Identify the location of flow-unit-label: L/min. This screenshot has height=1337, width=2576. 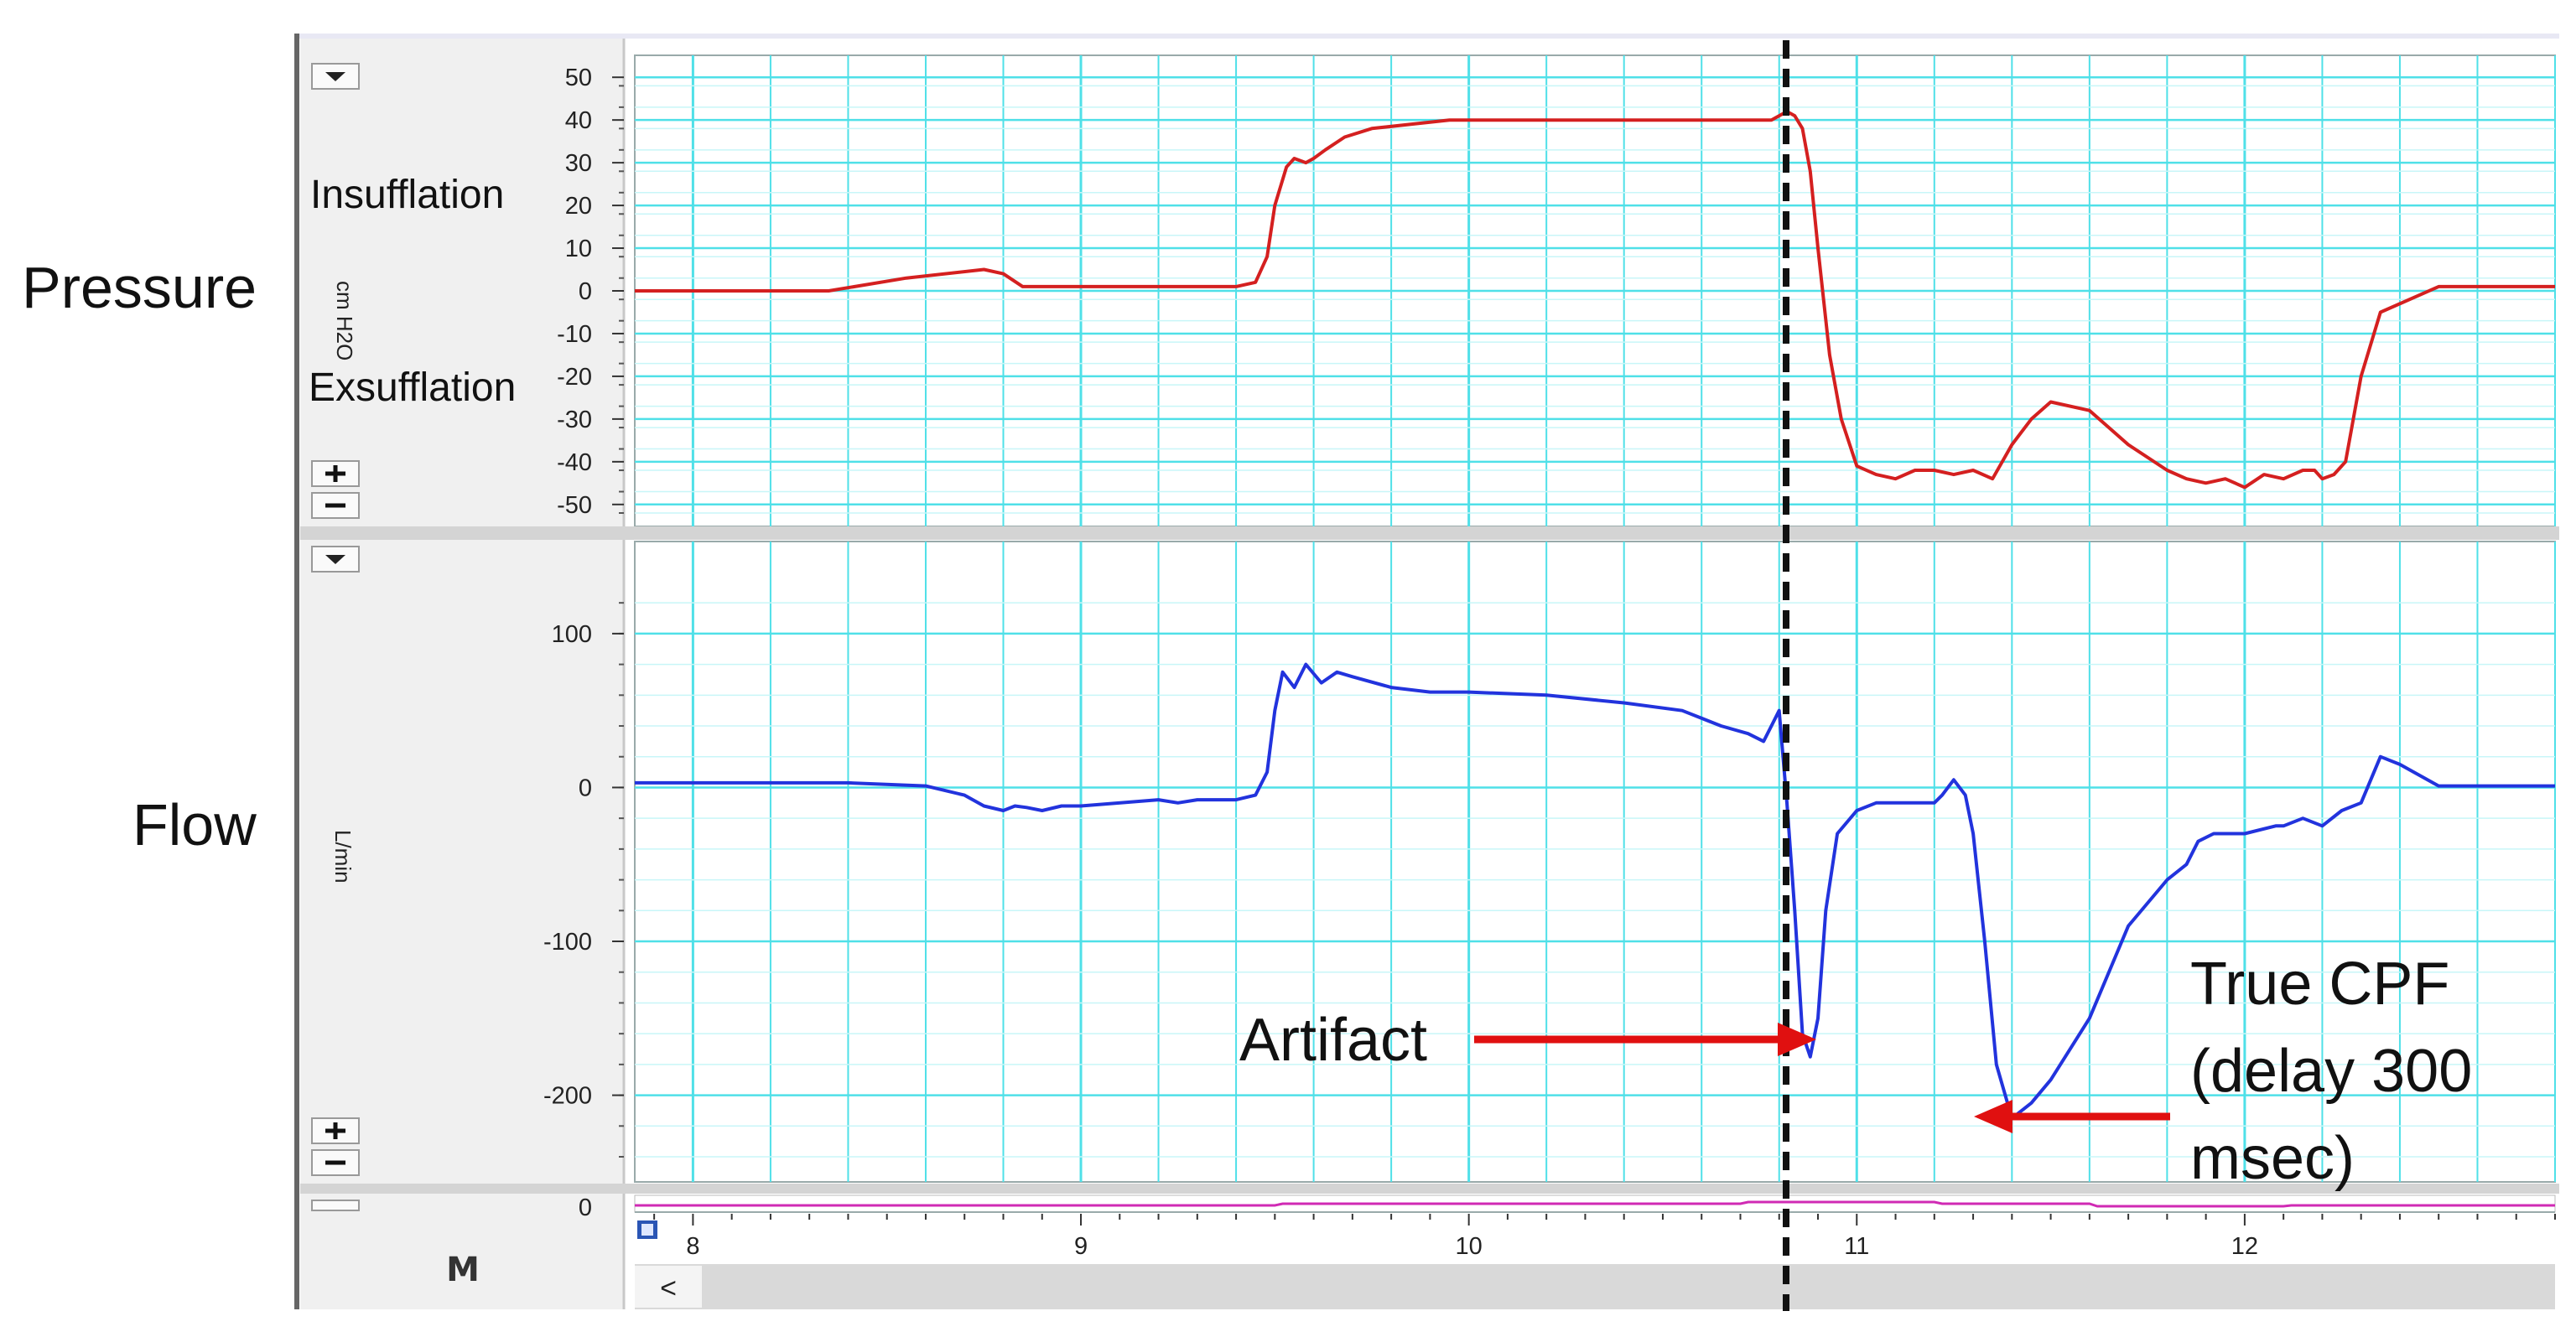
(343, 857).